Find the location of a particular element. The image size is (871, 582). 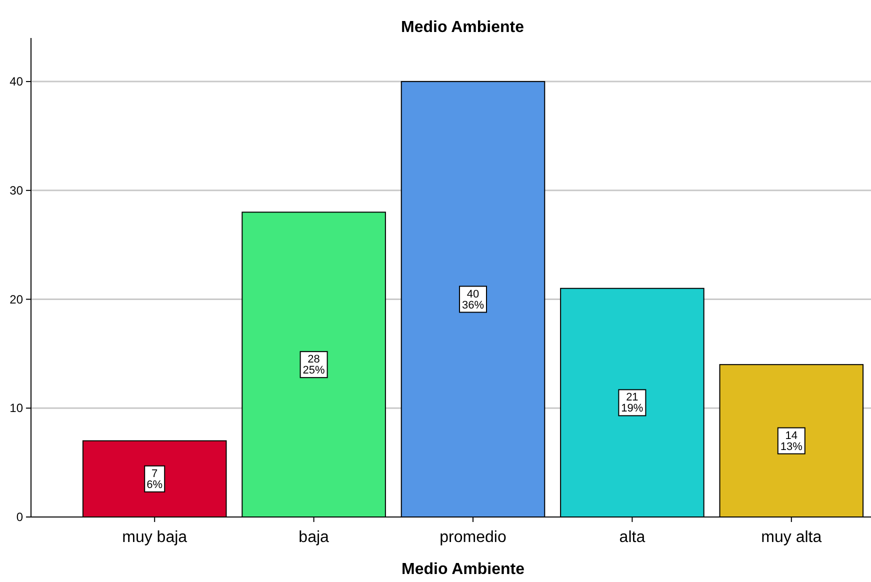

chart-title: Medio Ambiente is located at coordinates (462, 27).